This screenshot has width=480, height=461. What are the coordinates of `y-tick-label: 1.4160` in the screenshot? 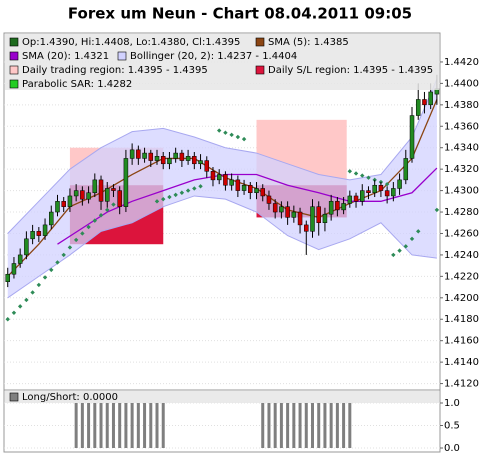 It's located at (461, 341).